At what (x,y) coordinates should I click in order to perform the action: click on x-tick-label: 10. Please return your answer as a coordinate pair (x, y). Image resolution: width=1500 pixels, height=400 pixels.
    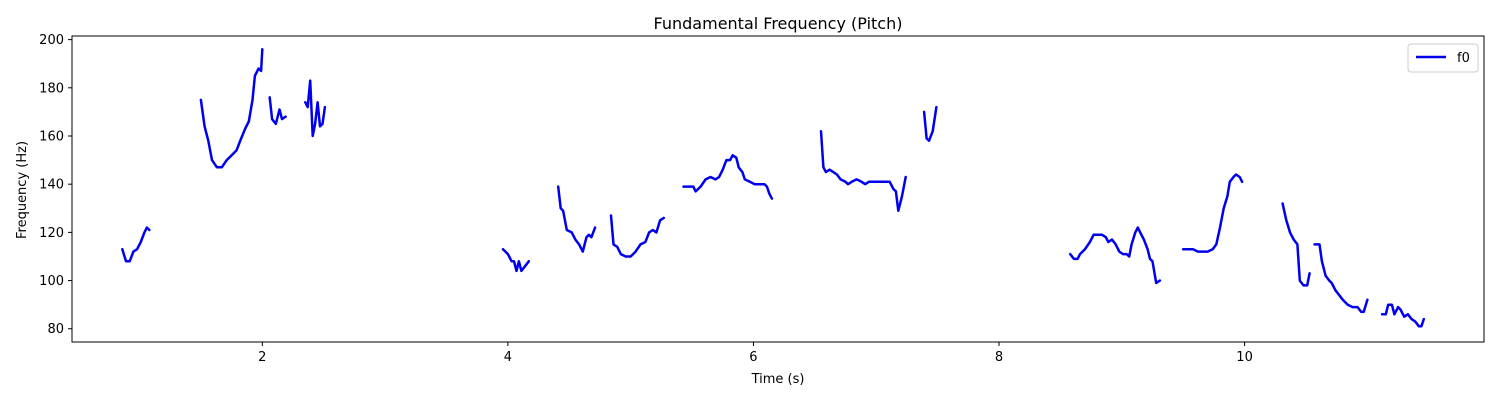
    Looking at the image, I should click on (1244, 357).